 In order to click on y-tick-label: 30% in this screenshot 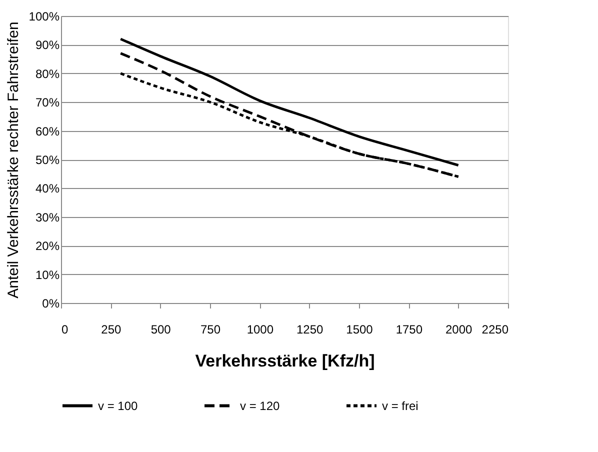, I will do `click(47, 217)`.